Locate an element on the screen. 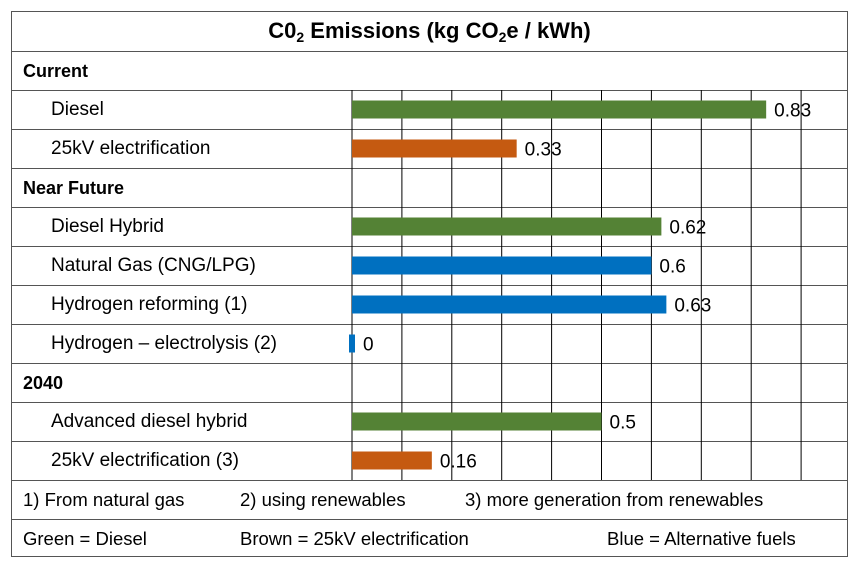 This screenshot has width=859, height=566. legend-brown: Brown = 25kV electrification is located at coordinates (354, 538).